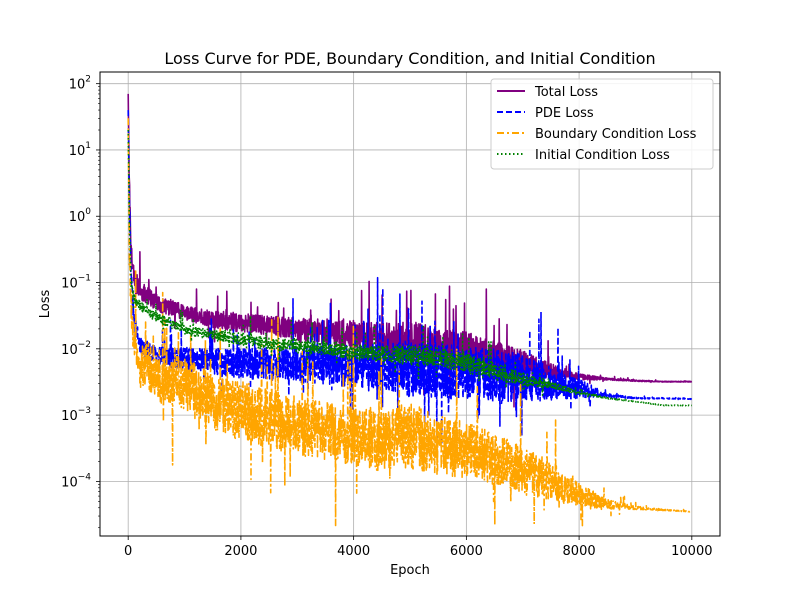 The width and height of the screenshot is (800, 600). What do you see at coordinates (76, 481) in the screenshot?
I see `y-tick-label: 10⁻⁴` at bounding box center [76, 481].